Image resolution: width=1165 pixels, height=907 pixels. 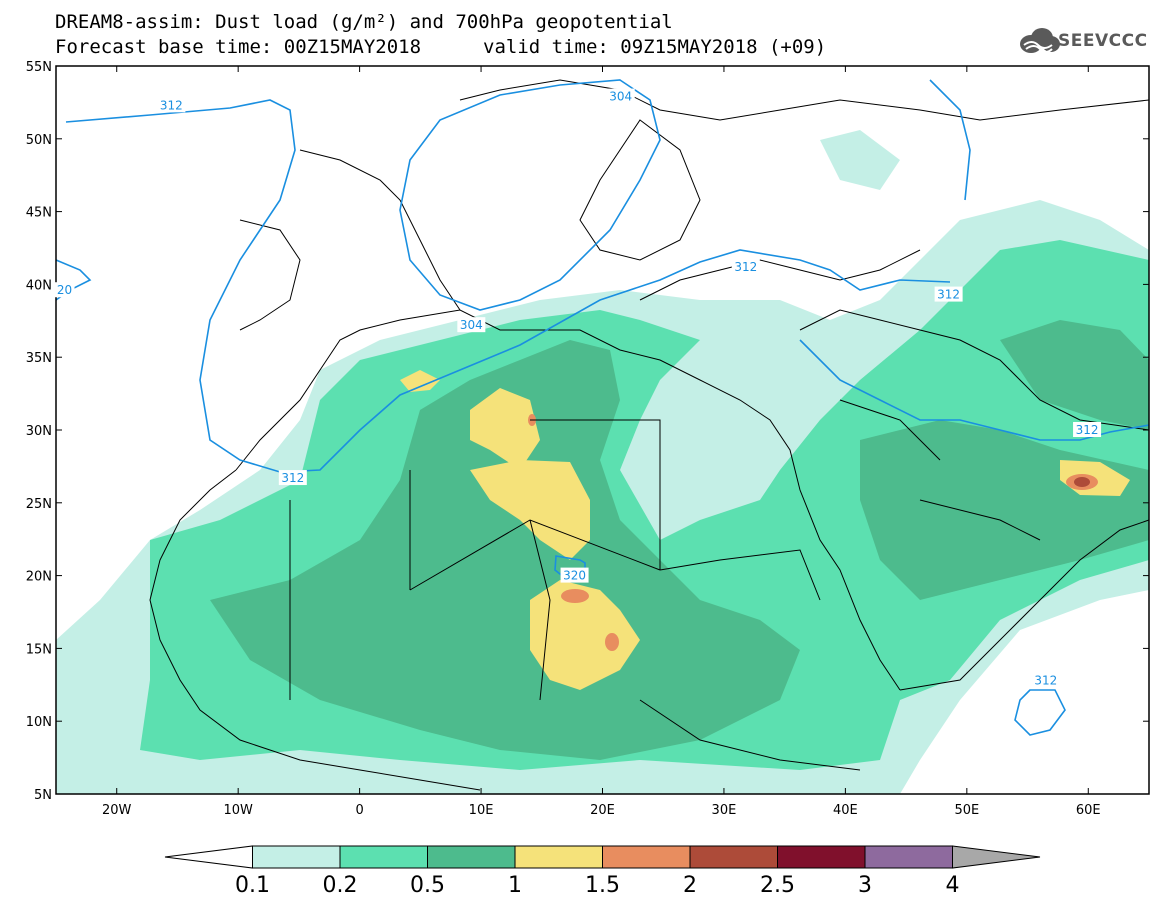 What do you see at coordinates (865, 885) in the screenshot?
I see `colorbar-label: 3` at bounding box center [865, 885].